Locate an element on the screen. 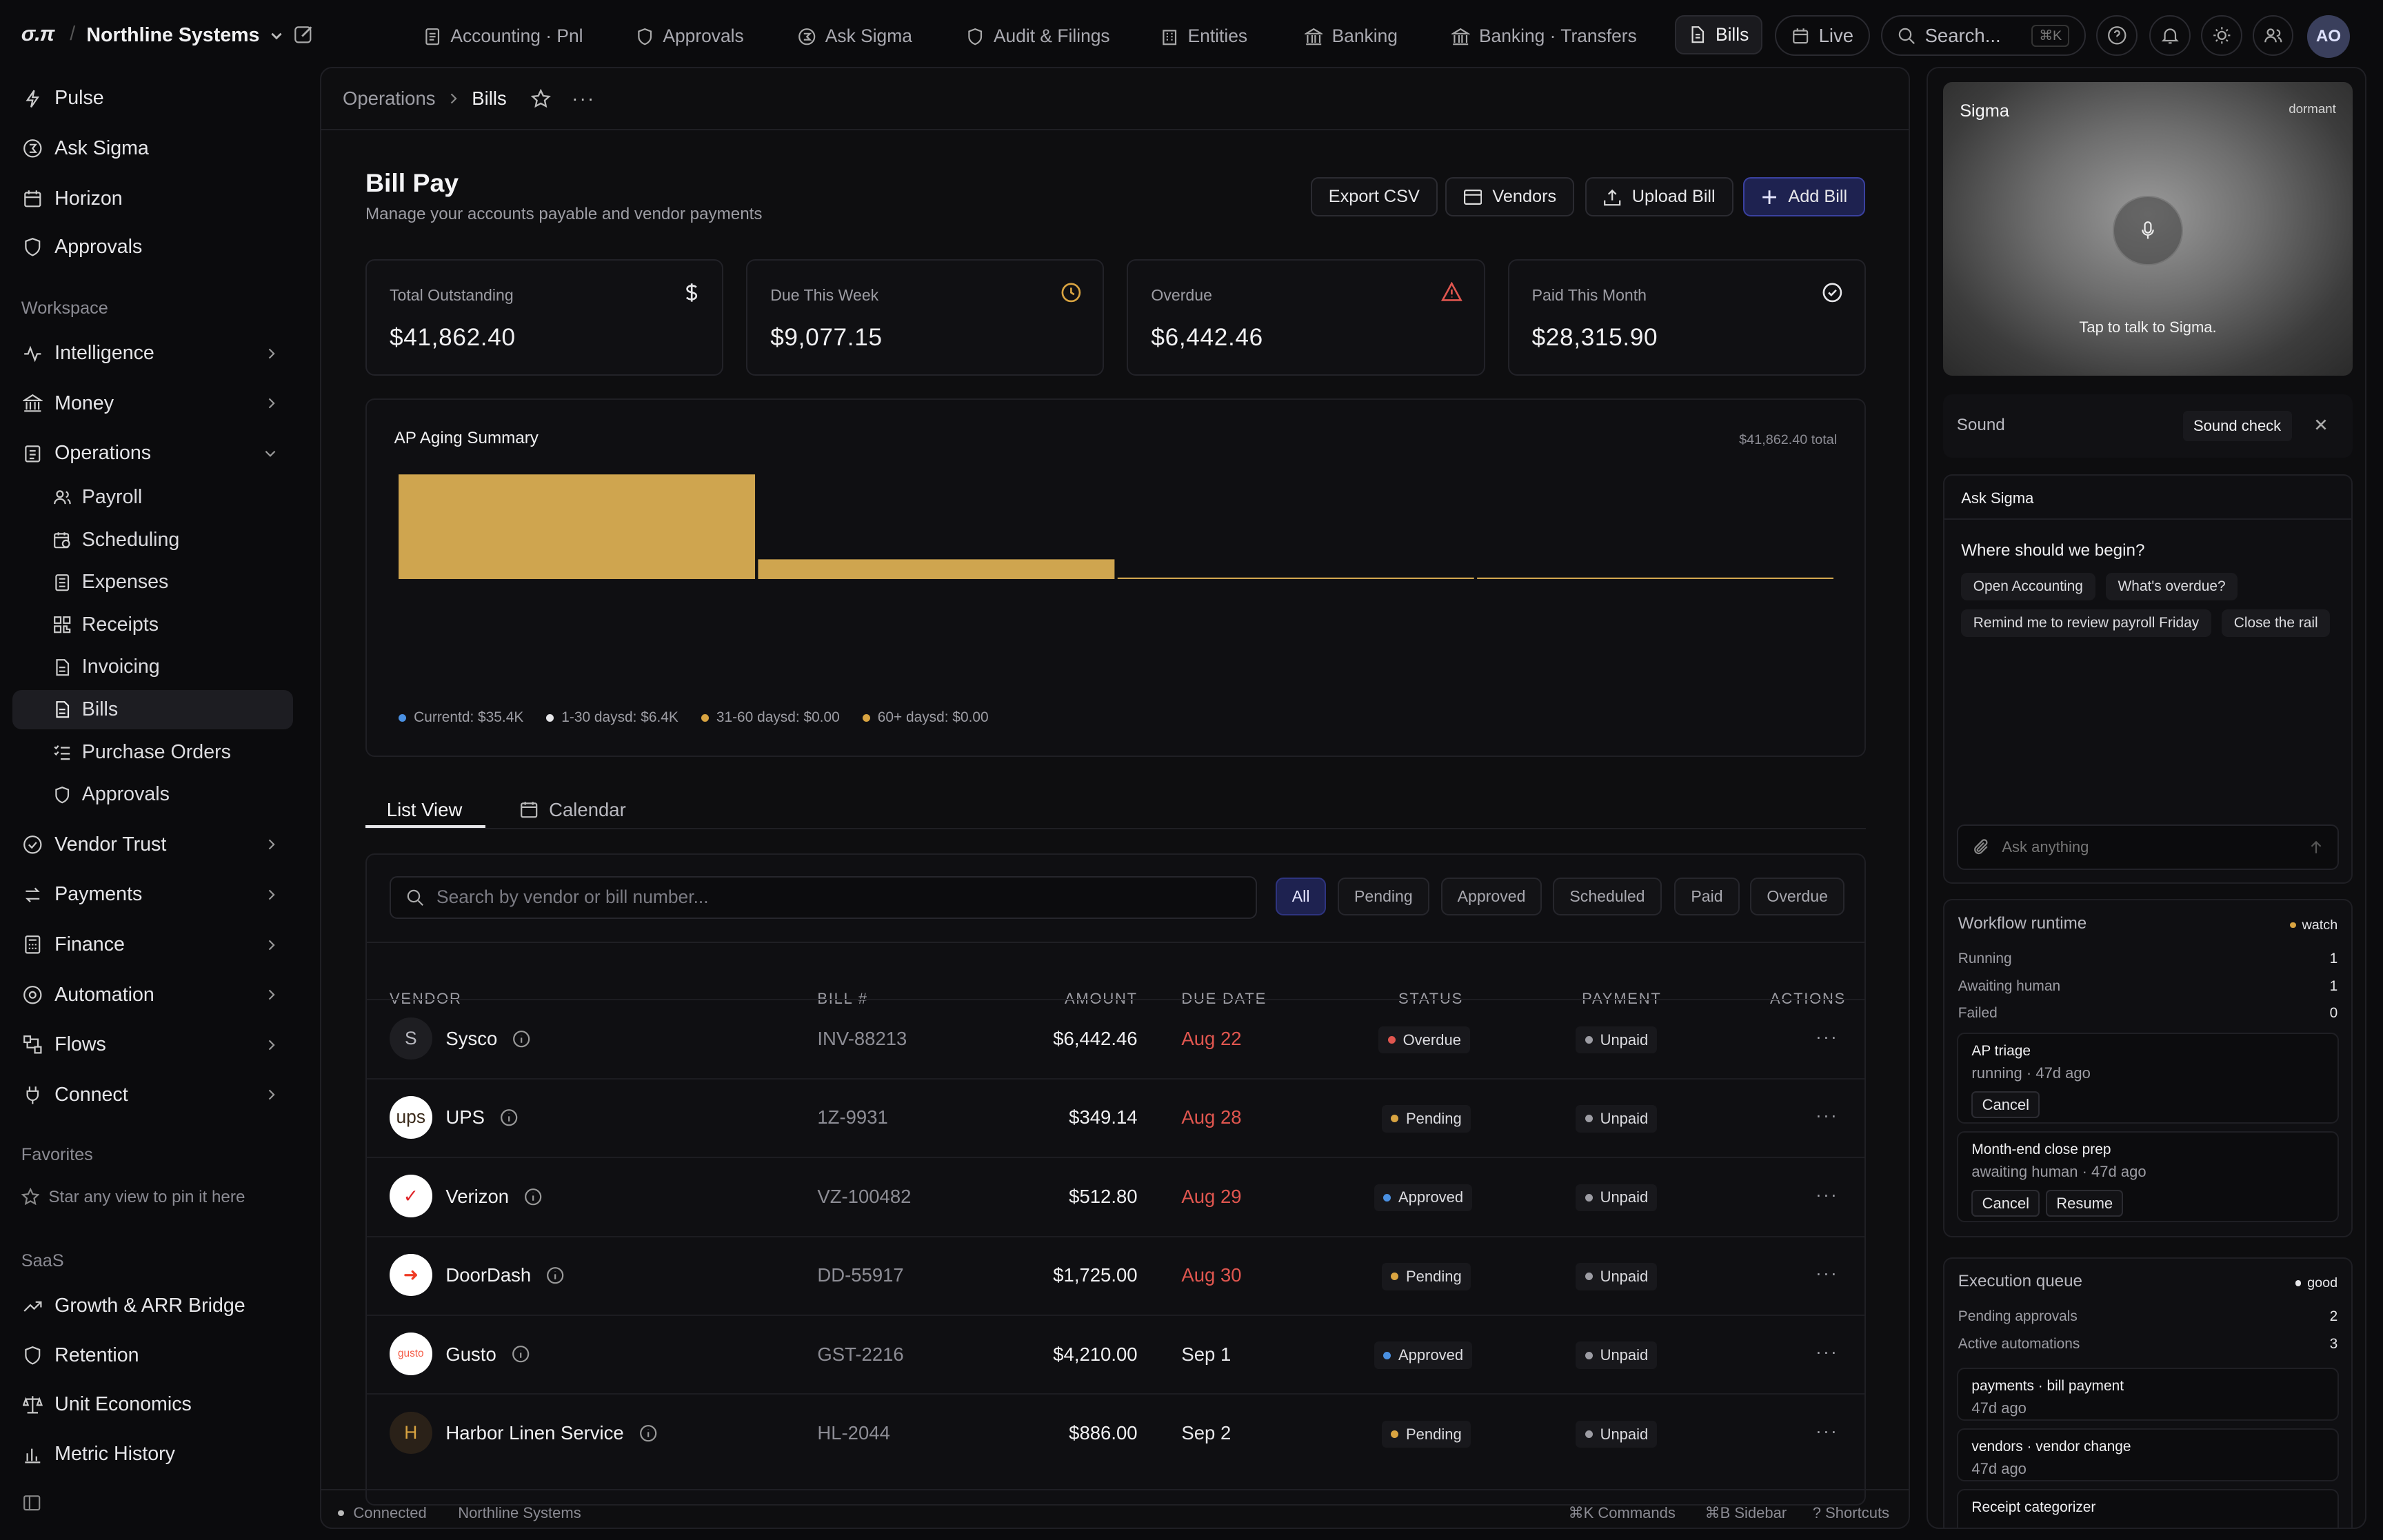 Image resolution: width=2383 pixels, height=1540 pixels. tab-banking: Banking is located at coordinates (1351, 37).